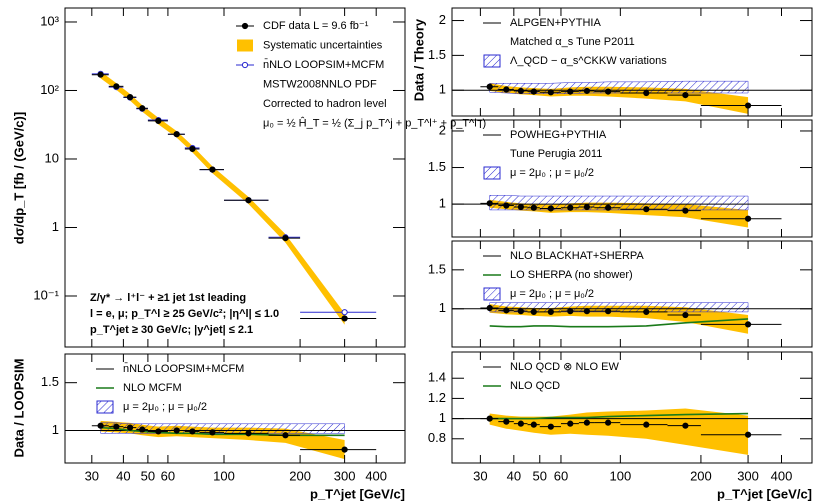 Image resolution: width=830 pixels, height=504 pixels. I want to click on legend-marker, so click(245, 65).